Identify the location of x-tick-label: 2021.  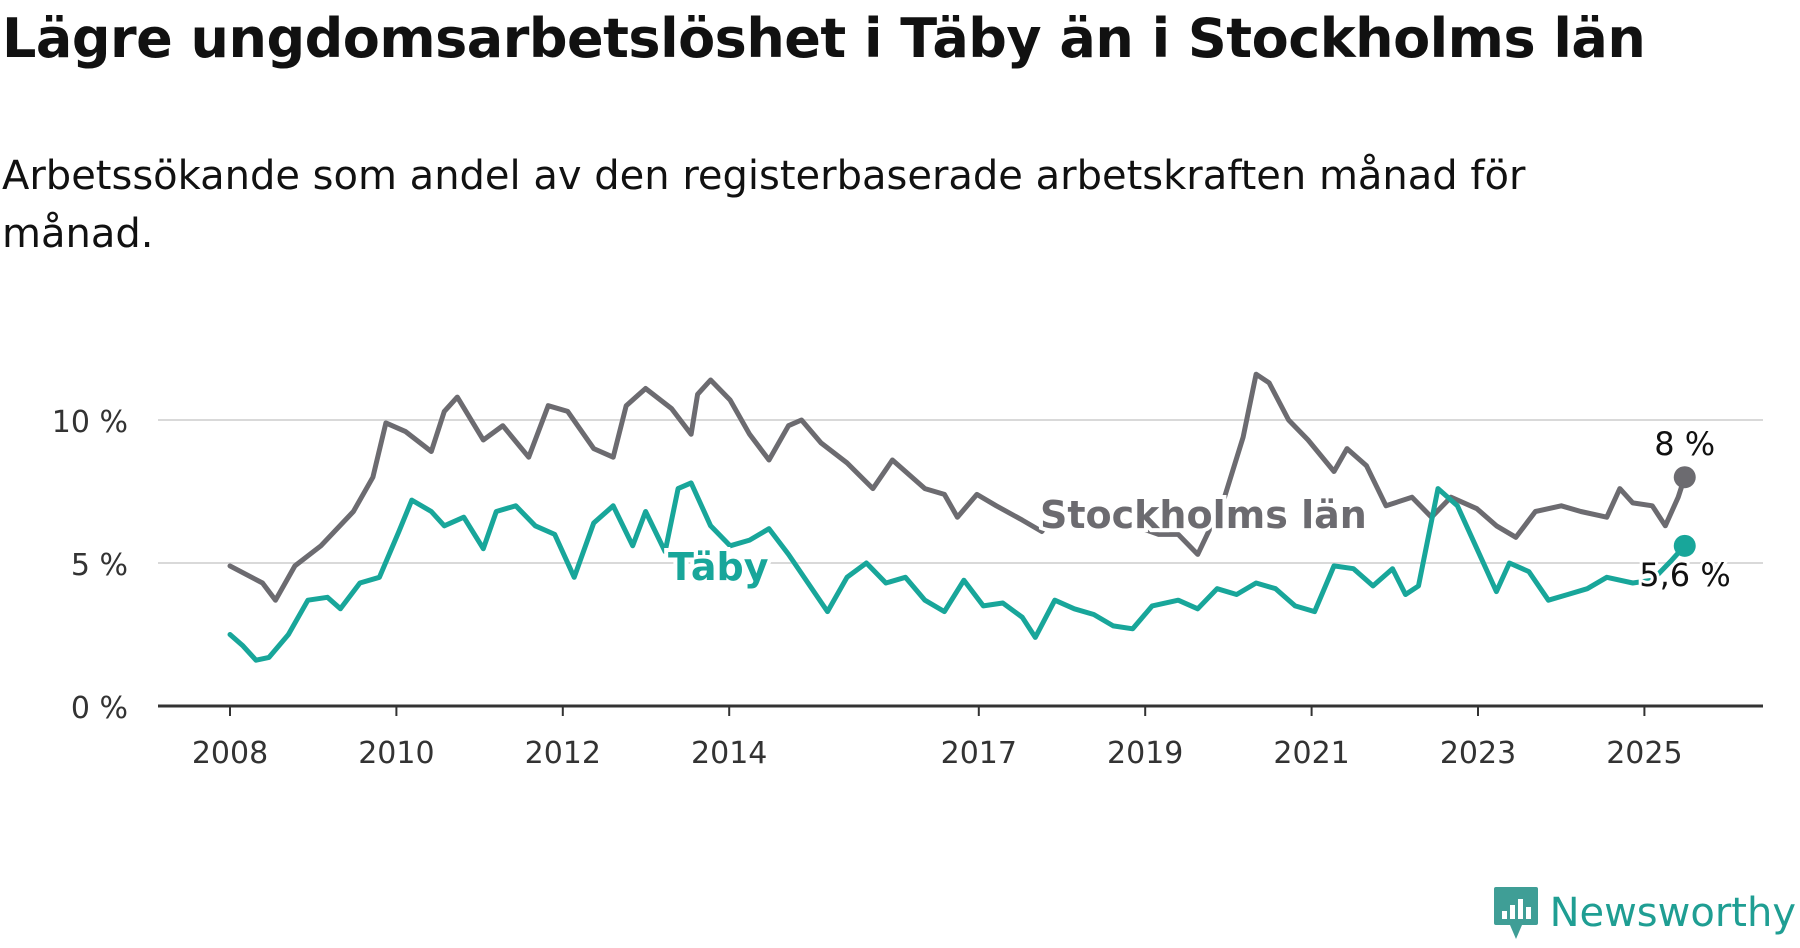
(1311, 753).